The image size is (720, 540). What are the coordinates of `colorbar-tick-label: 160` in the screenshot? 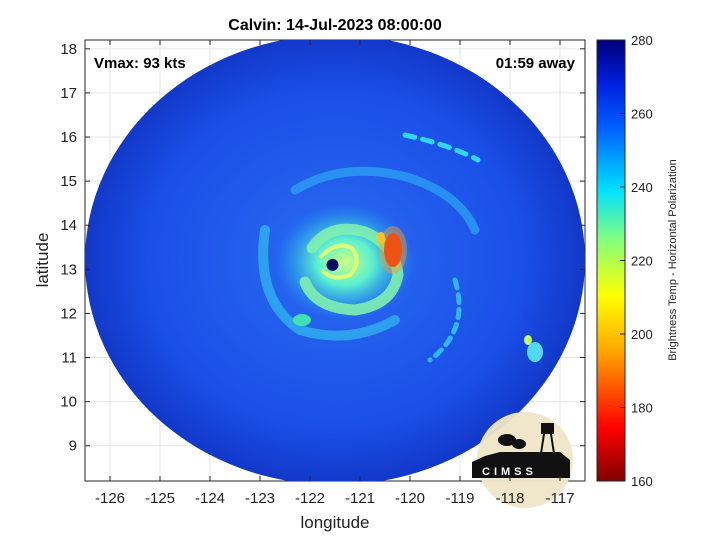 It's located at (642, 481).